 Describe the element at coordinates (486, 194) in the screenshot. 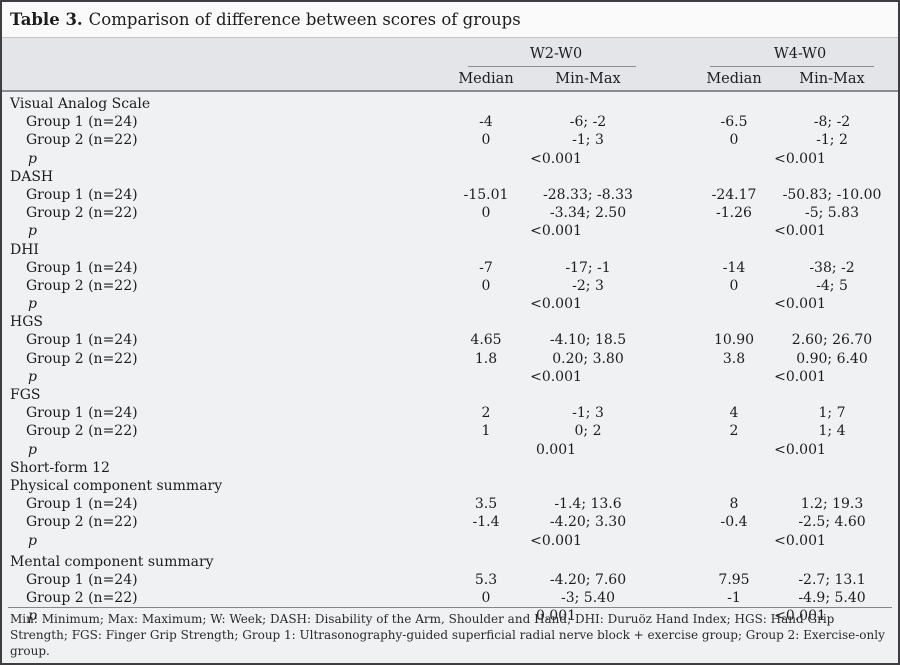

I see `w2-median-value: -15.01` at that location.